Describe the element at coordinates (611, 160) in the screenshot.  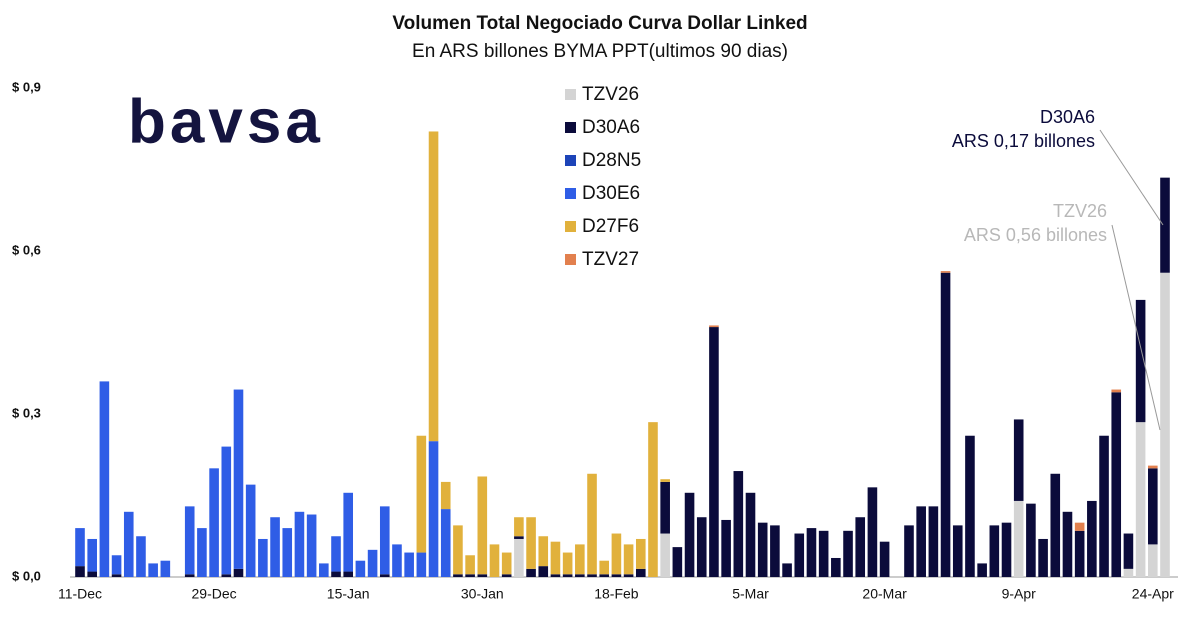
I see `legend-label: D28N5` at that location.